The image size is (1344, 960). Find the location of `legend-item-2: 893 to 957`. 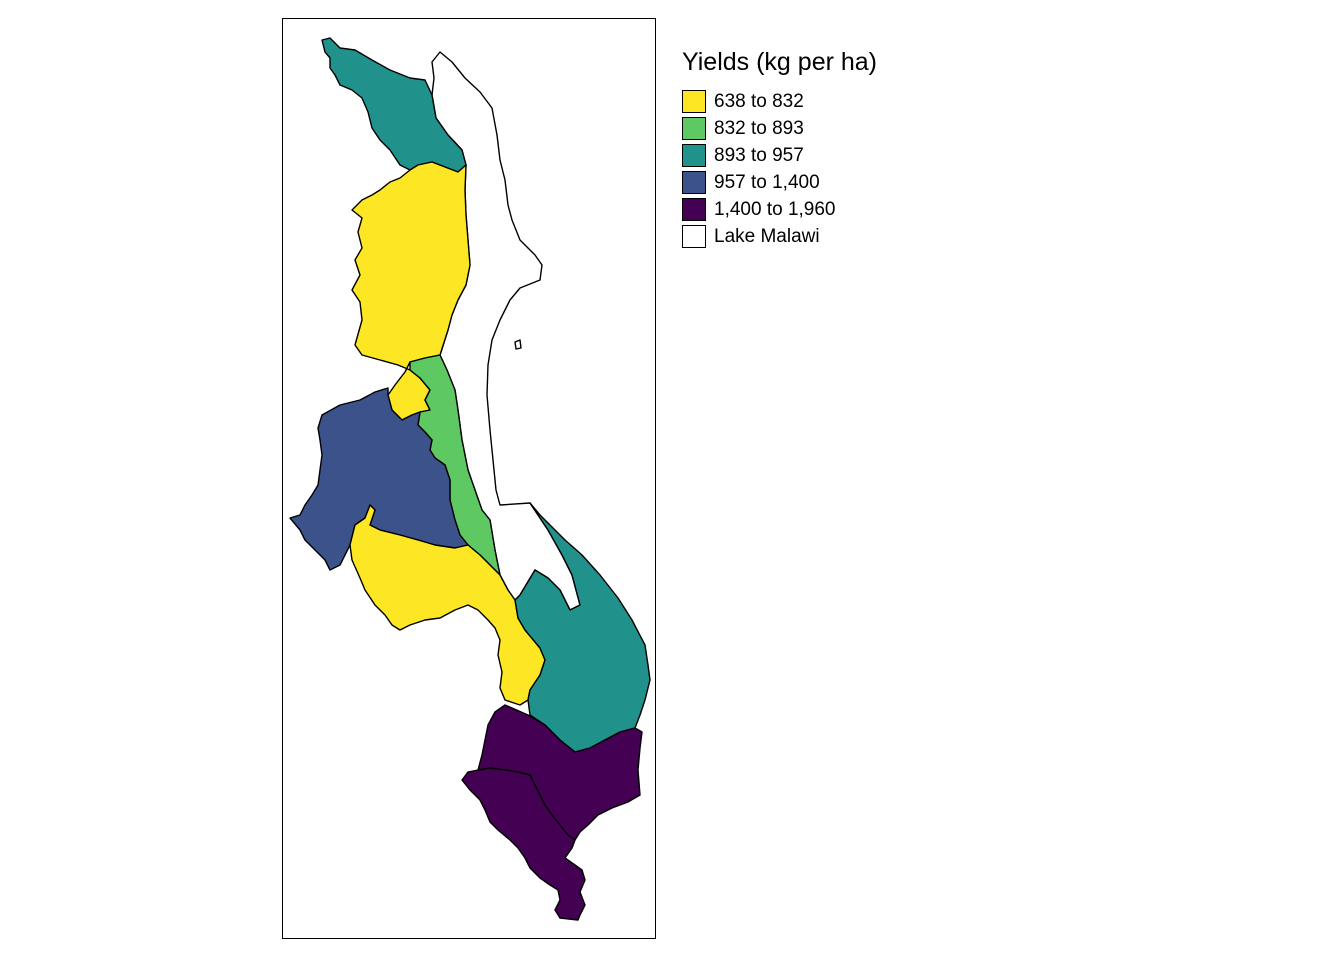

legend-item-2: 893 to 957 is located at coordinates (779, 155).